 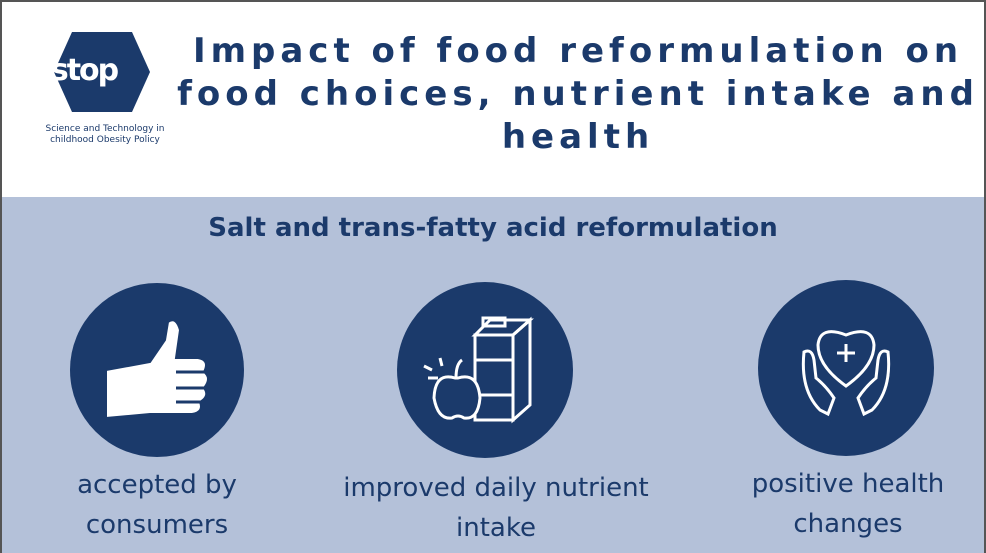 I want to click on heart-hands-icon, so click(x=846, y=373).